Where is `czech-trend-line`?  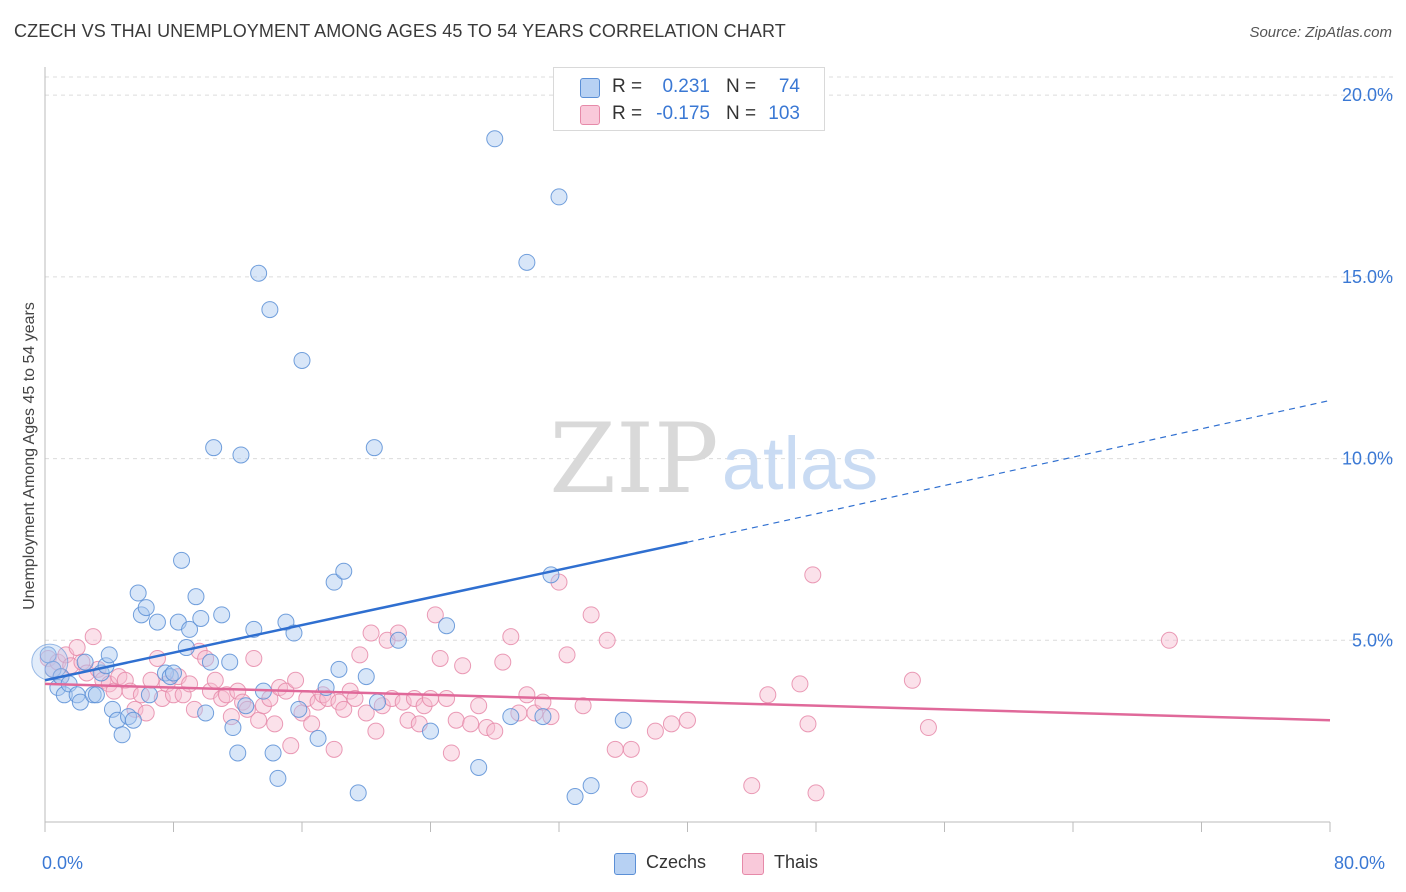
czech-trend-line is located at coordinates (366, 611).